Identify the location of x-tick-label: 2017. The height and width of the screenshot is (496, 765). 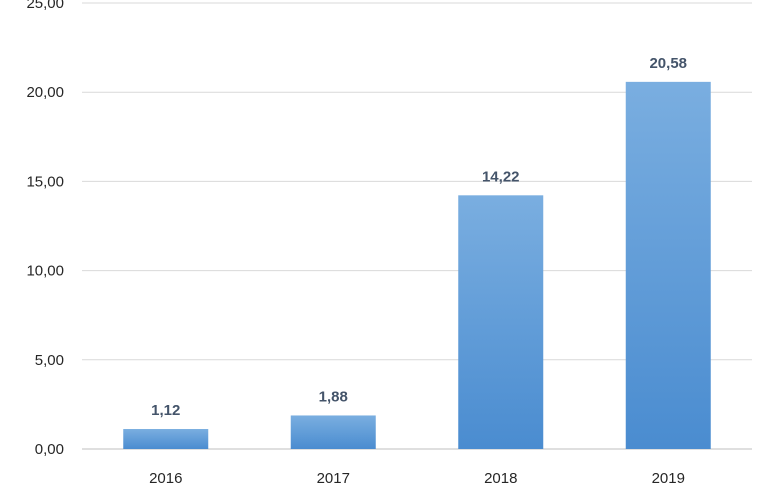
(333, 478).